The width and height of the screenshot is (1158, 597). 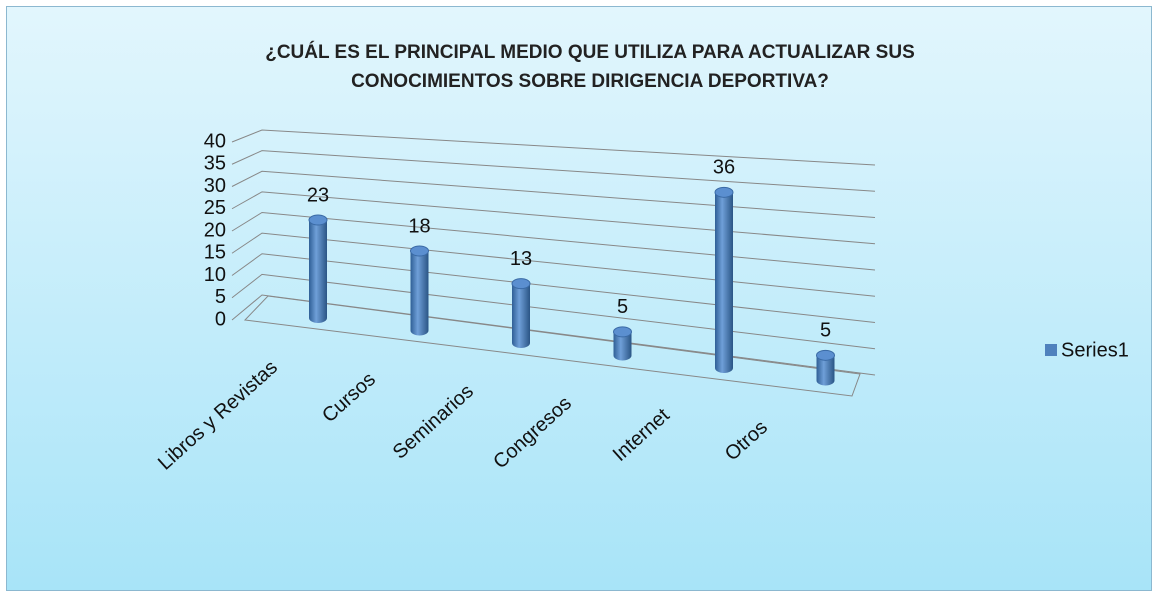 What do you see at coordinates (1051, 350) in the screenshot?
I see `legend-swatch` at bounding box center [1051, 350].